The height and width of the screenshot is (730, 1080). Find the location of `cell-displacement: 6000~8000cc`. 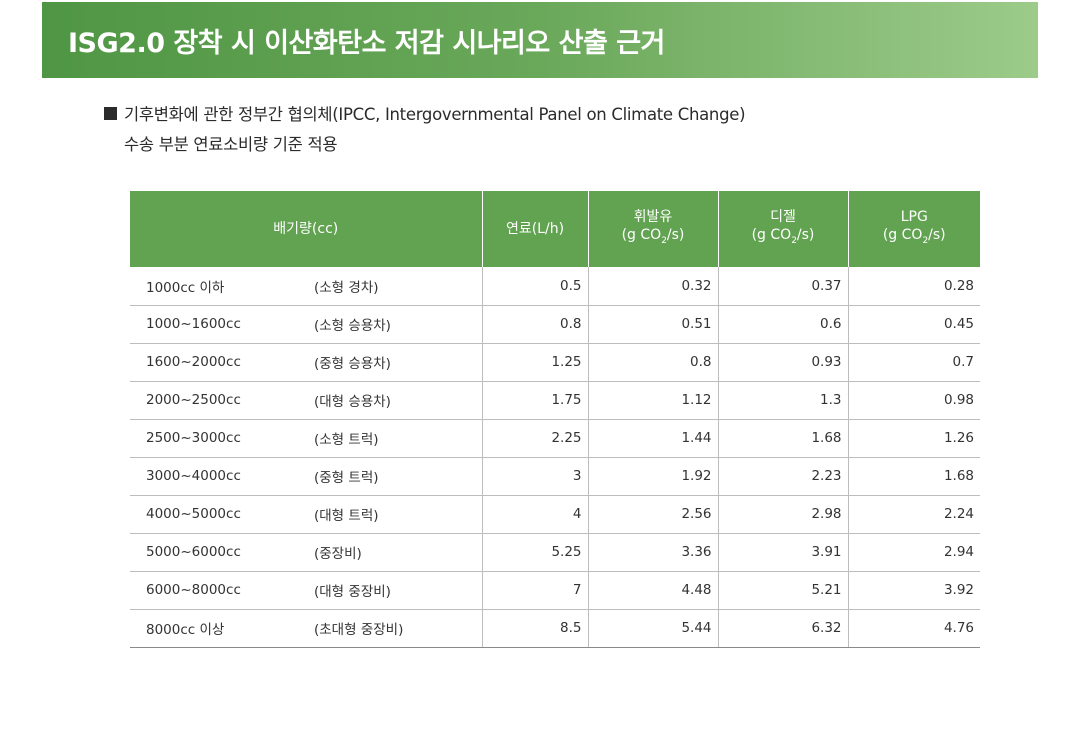

cell-displacement: 6000~8000cc is located at coordinates (215, 590).